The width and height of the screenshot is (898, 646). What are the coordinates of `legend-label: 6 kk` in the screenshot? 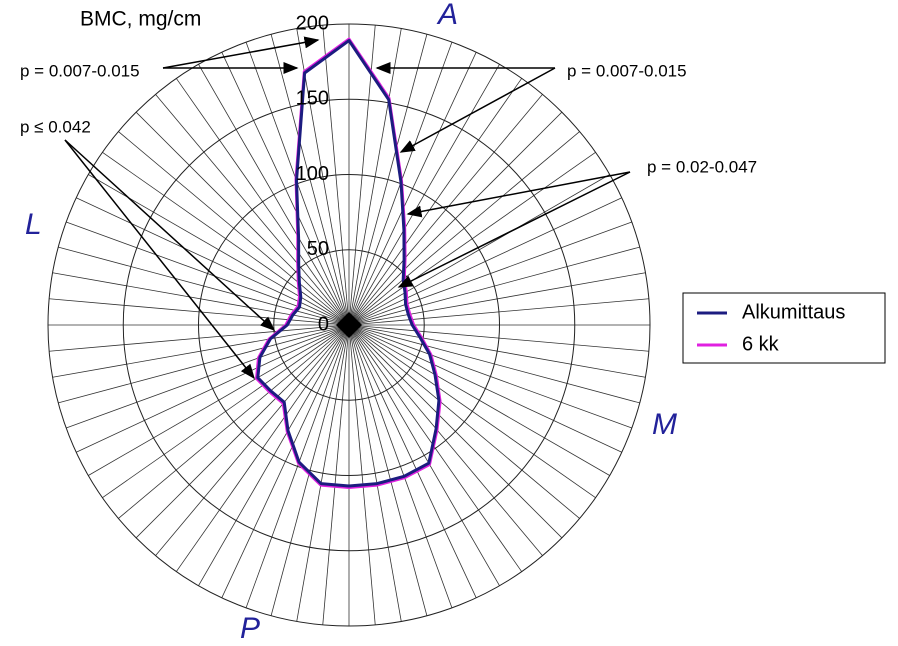 It's located at (761, 344).